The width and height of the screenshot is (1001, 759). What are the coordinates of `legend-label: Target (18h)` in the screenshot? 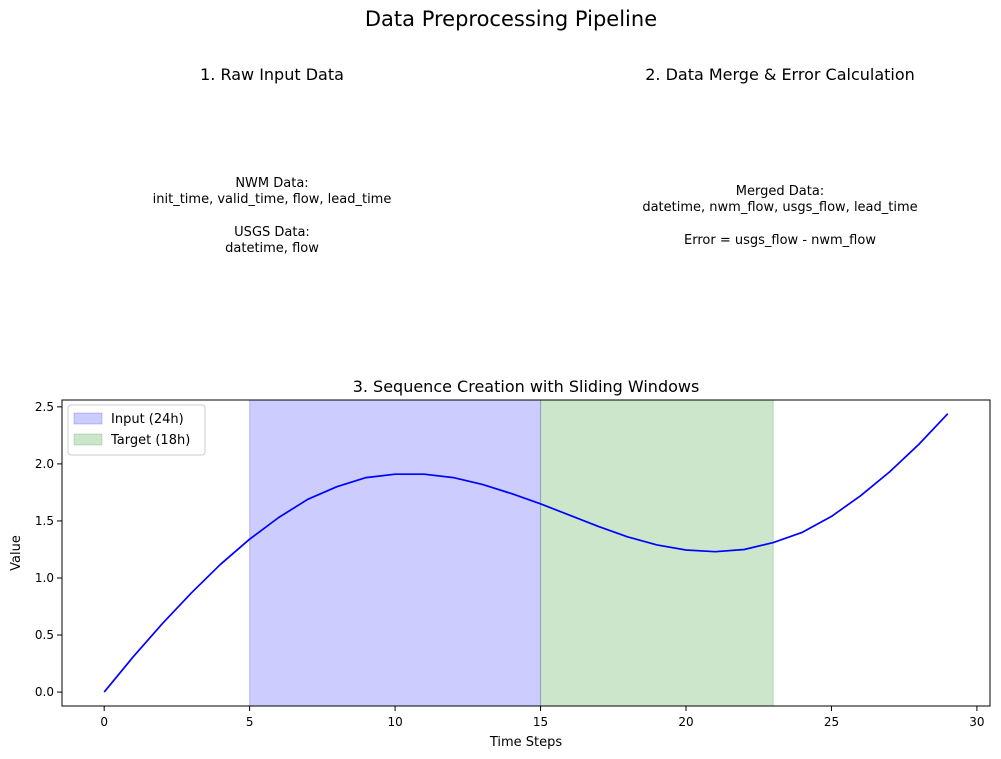 It's located at (150, 440).